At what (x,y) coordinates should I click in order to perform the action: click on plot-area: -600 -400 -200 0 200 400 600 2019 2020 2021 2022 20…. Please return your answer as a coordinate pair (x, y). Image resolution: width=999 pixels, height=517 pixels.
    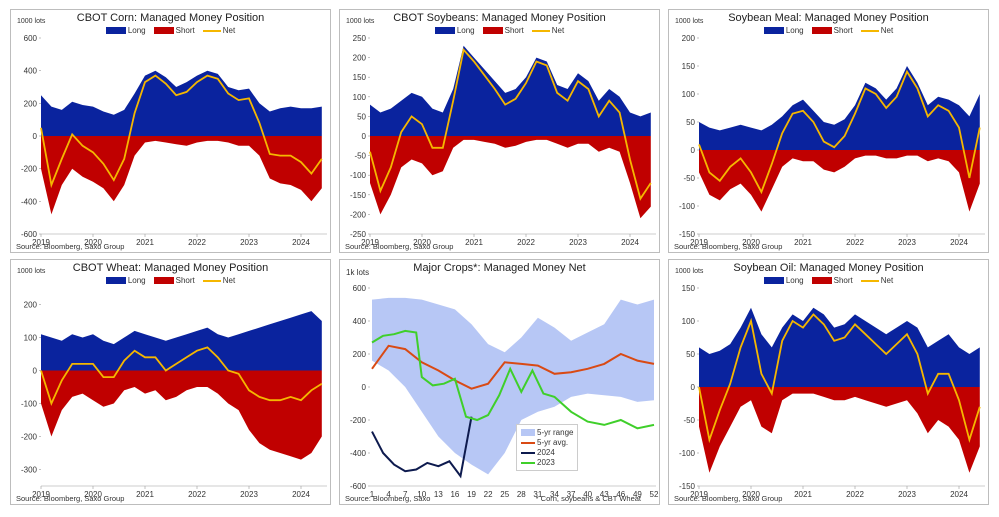
    Looking at the image, I should click on (174, 140).